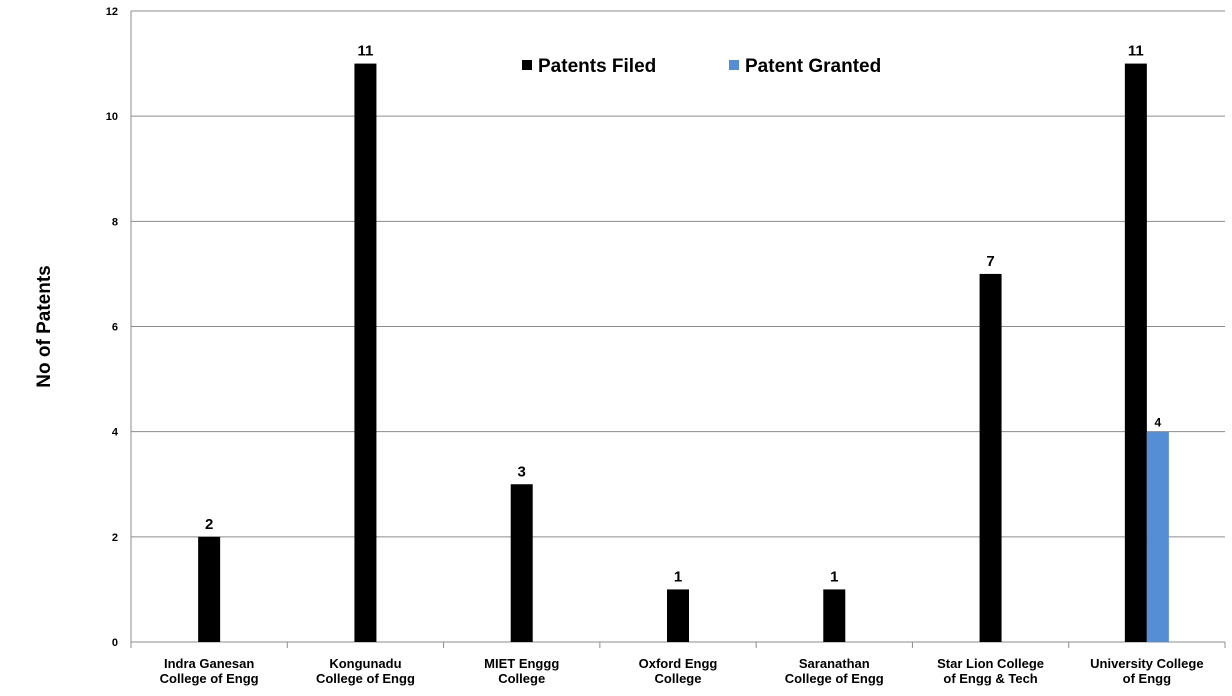 The height and width of the screenshot is (696, 1232). Describe the element at coordinates (115, 328) in the screenshot. I see `y-tick-label: 6` at that location.